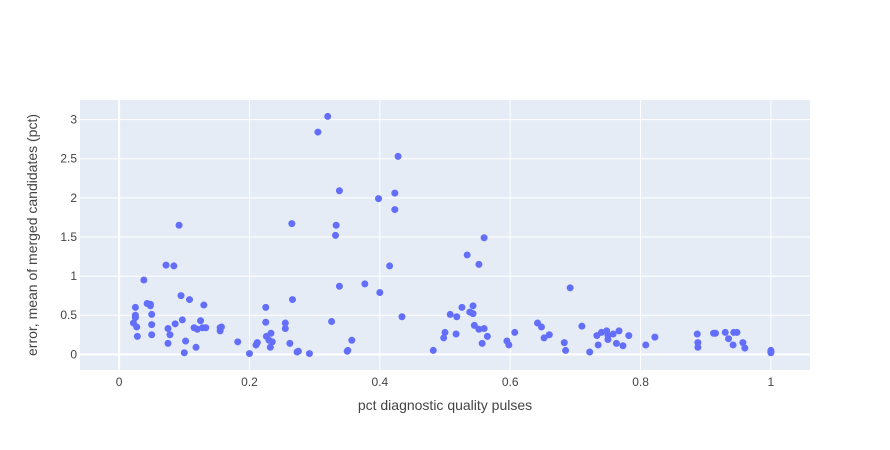 This screenshot has height=450, width=890. I want to click on x-tick-label: 0.2, so click(249, 382).